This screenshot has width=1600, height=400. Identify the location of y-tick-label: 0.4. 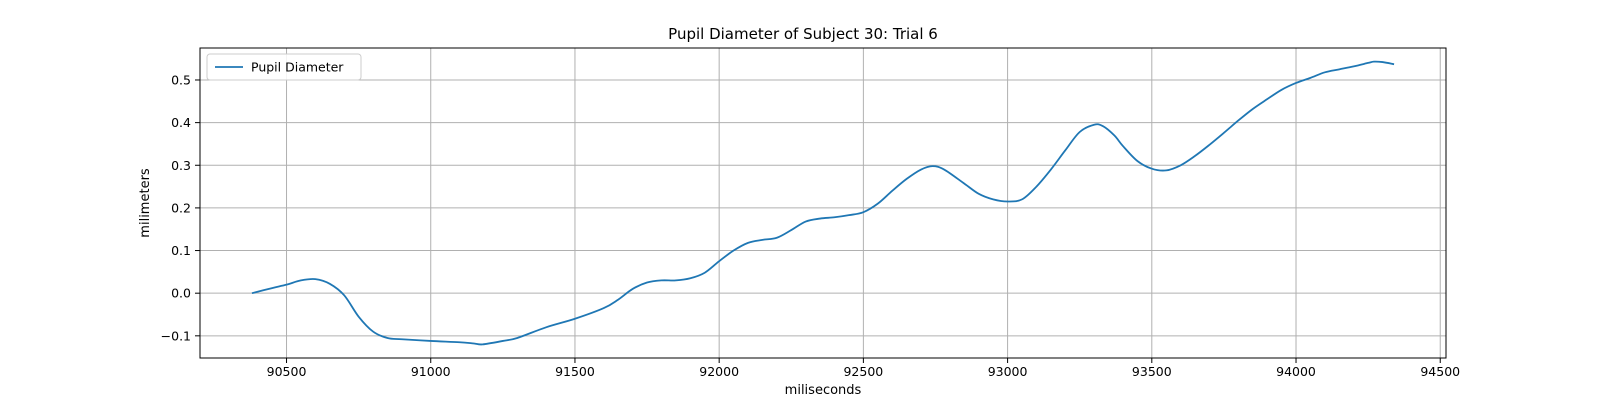
(181, 122).